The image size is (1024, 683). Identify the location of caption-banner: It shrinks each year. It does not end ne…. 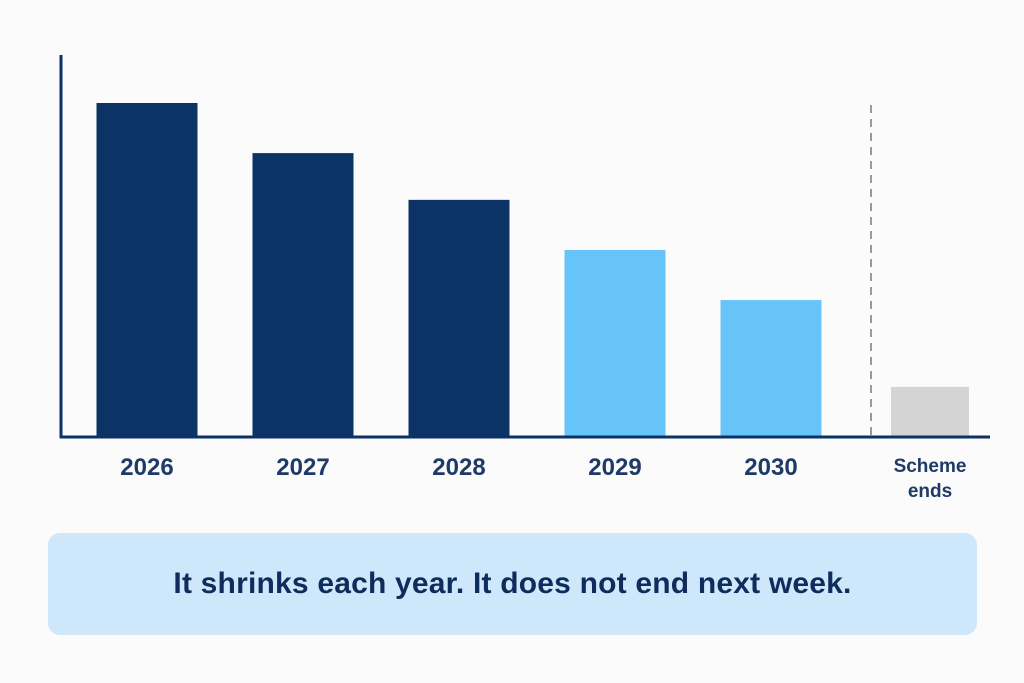
(512, 584).